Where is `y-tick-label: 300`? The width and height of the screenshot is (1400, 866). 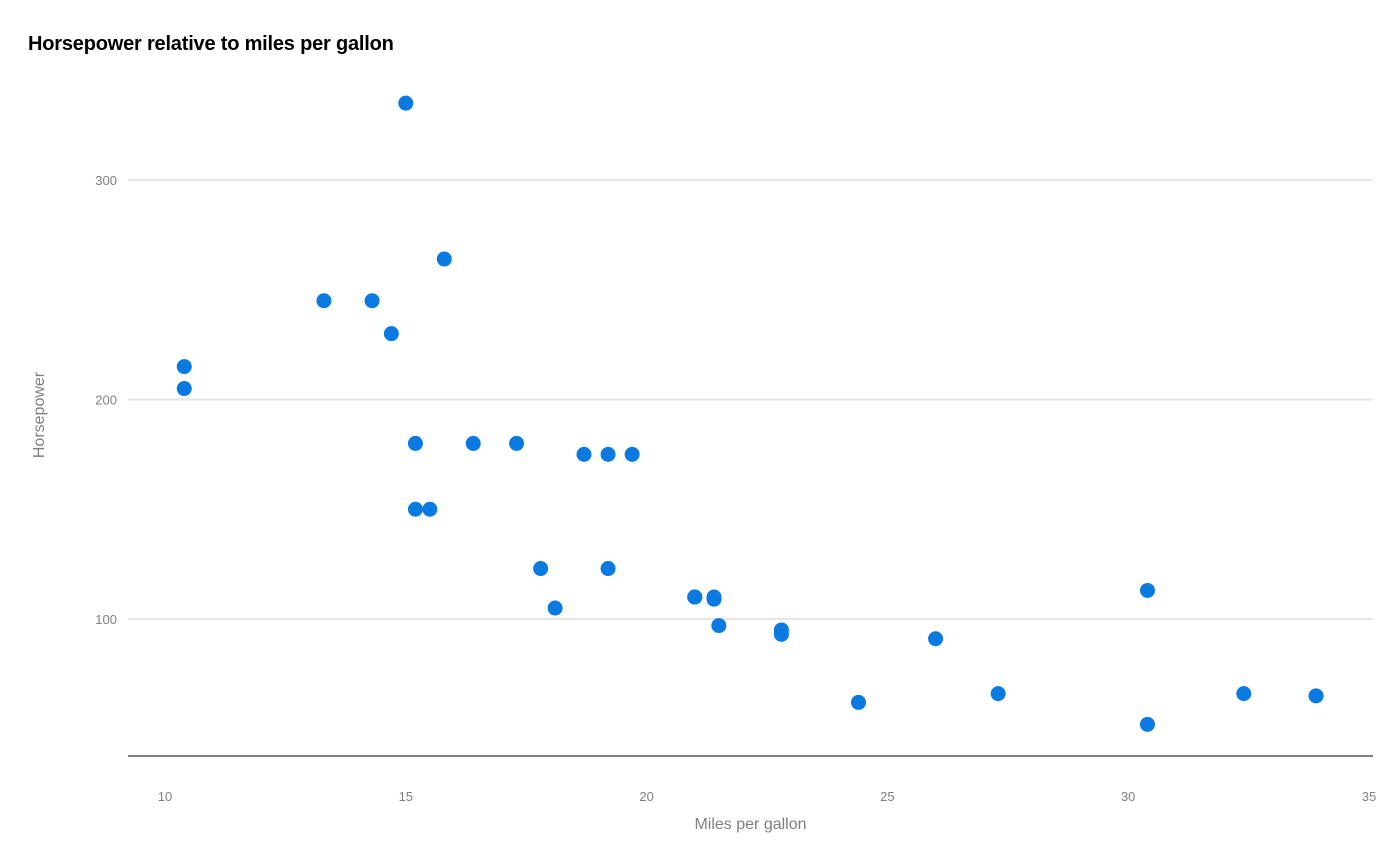 y-tick-label: 300 is located at coordinates (106, 180).